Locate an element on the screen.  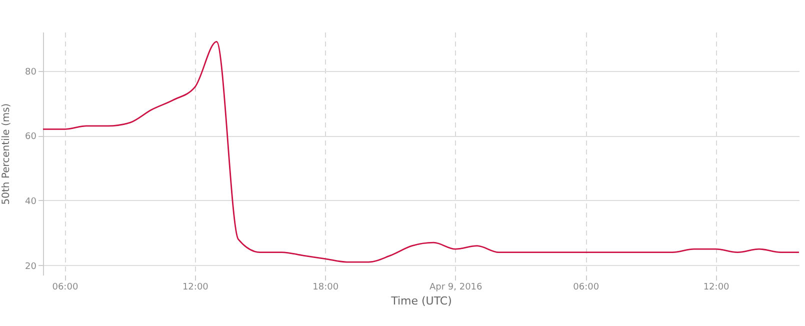
y-tick-label: 20 is located at coordinates (31, 267).